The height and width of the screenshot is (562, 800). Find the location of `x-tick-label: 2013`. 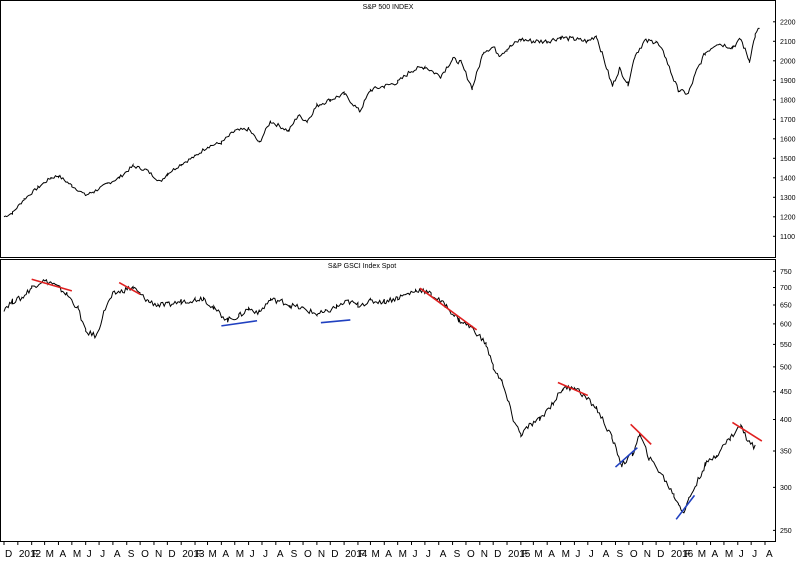

x-tick-label: 2013 is located at coordinates (193, 554).